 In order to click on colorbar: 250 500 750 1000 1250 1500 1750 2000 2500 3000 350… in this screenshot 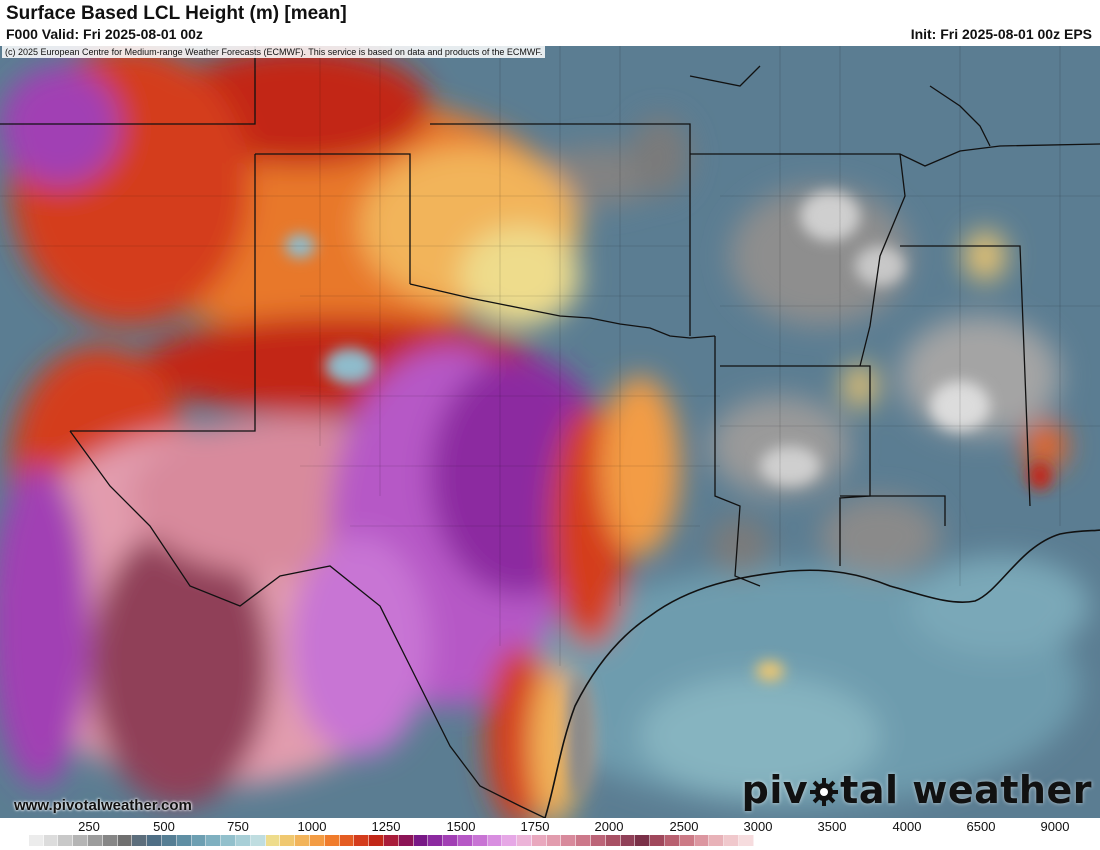, I will do `click(550, 834)`.